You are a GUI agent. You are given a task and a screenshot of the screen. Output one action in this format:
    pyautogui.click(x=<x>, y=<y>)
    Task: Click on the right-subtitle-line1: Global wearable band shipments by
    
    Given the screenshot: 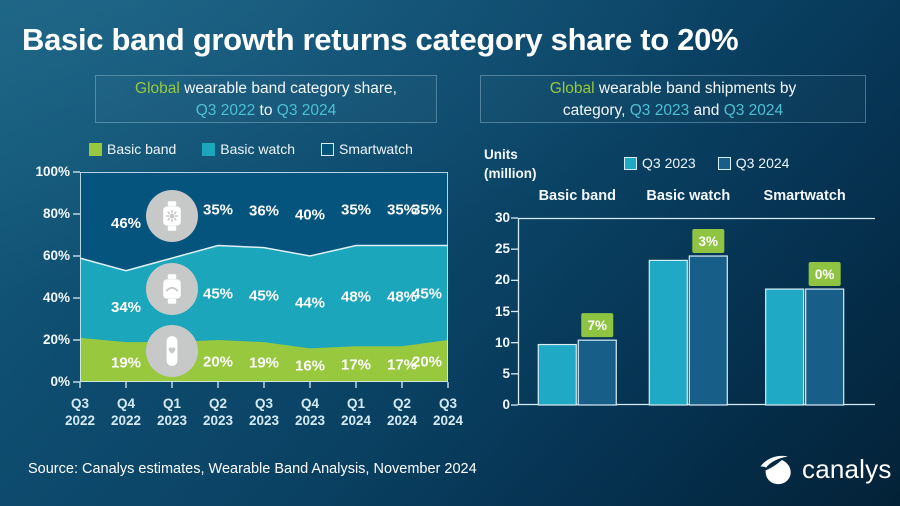 What is the action you would take?
    pyautogui.click(x=673, y=88)
    